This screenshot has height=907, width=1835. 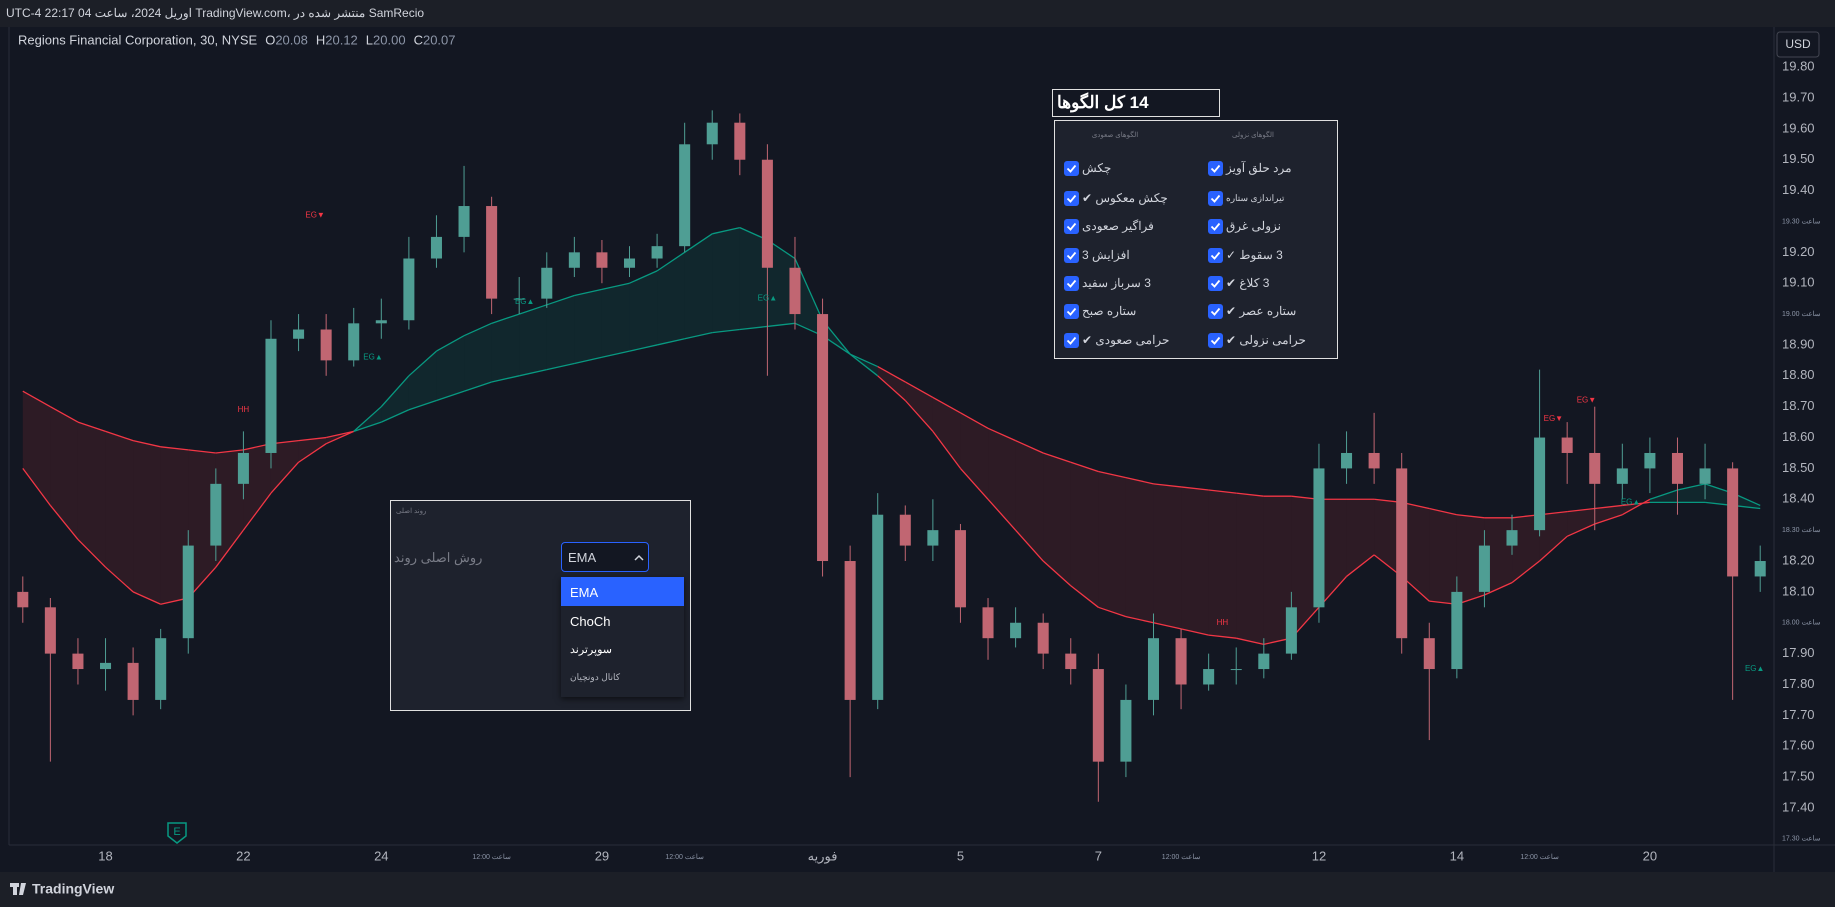 What do you see at coordinates (1798, 96) in the screenshot?
I see `y-tick-label: 19.70` at bounding box center [1798, 96].